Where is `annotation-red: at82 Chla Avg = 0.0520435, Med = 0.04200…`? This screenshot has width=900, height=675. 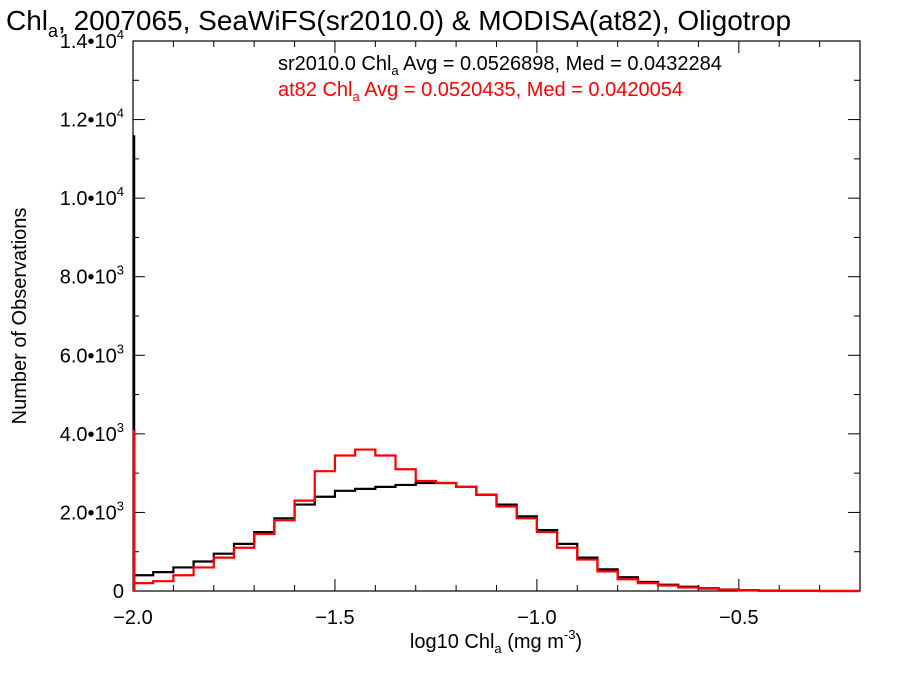
annotation-red: at82 Chla Avg = 0.0520435, Med = 0.04200… is located at coordinates (480, 91).